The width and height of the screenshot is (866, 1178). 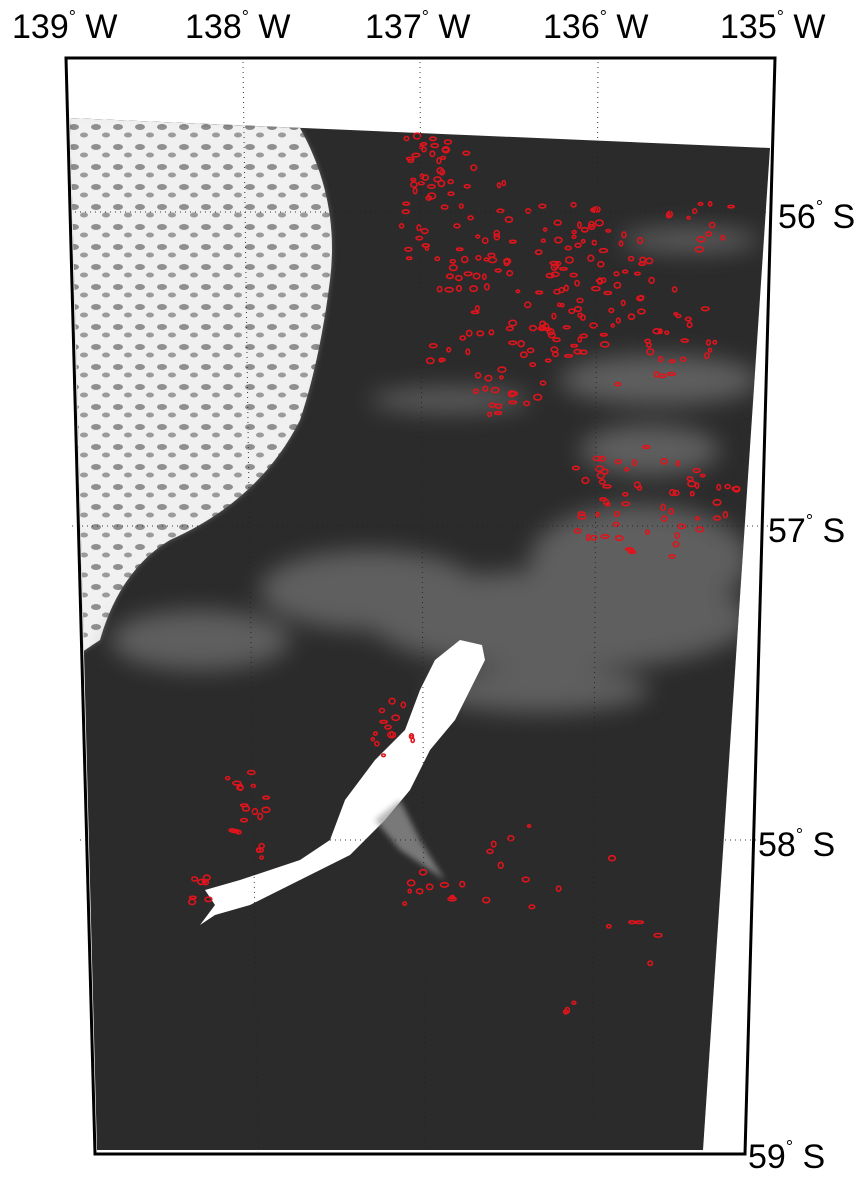 What do you see at coordinates (65, 26) in the screenshot?
I see `lon-label-139w: 139° W` at bounding box center [65, 26].